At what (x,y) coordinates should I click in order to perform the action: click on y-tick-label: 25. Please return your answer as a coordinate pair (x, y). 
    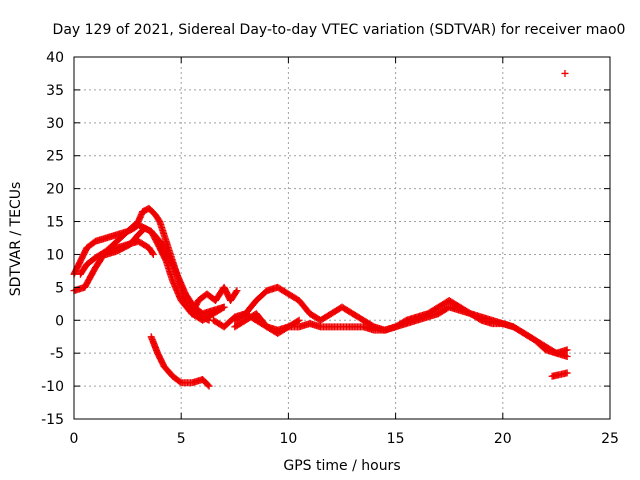
    Looking at the image, I should click on (55, 157).